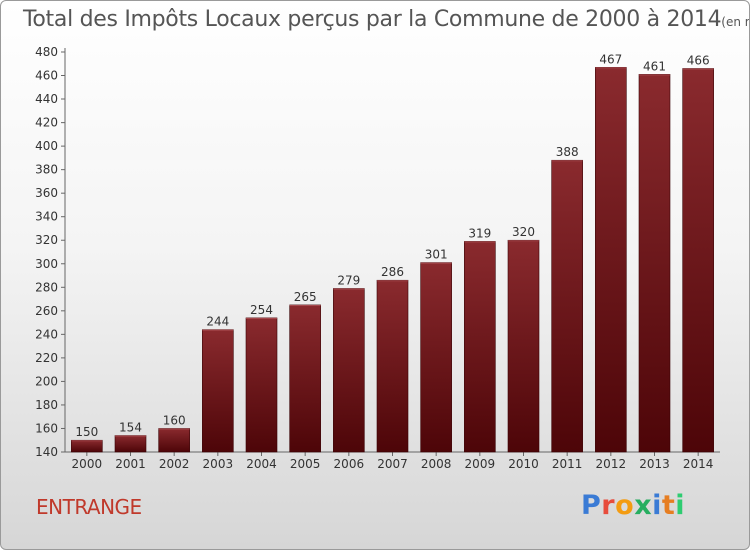 The height and width of the screenshot is (550, 750). I want to click on y-tick-label: 360, so click(46, 193).